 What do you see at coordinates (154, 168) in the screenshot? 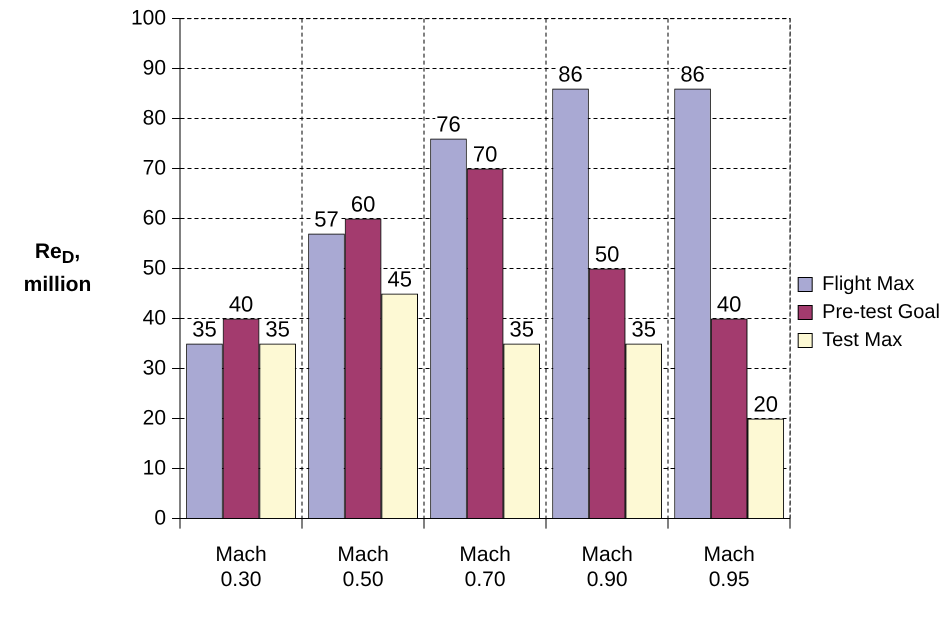
I see `y-tick-label: 70` at bounding box center [154, 168].